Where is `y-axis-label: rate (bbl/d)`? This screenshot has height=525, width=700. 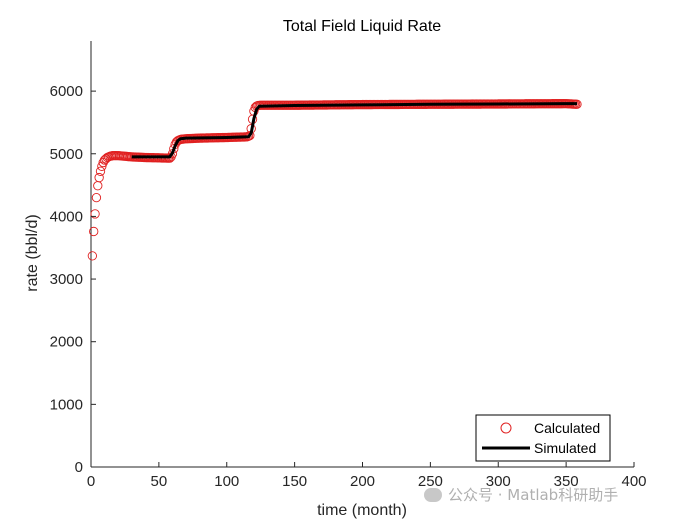 y-axis-label: rate (bbl/d) is located at coordinates (32, 252).